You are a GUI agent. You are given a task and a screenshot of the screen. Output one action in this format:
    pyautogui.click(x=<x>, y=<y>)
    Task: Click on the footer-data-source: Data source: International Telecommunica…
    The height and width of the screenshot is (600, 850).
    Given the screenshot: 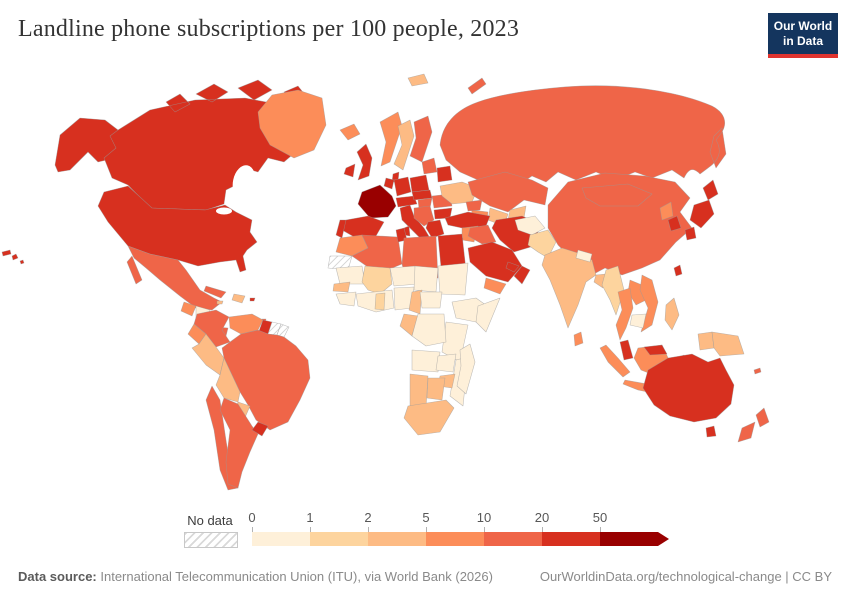 What is the action you would take?
    pyautogui.click(x=255, y=576)
    